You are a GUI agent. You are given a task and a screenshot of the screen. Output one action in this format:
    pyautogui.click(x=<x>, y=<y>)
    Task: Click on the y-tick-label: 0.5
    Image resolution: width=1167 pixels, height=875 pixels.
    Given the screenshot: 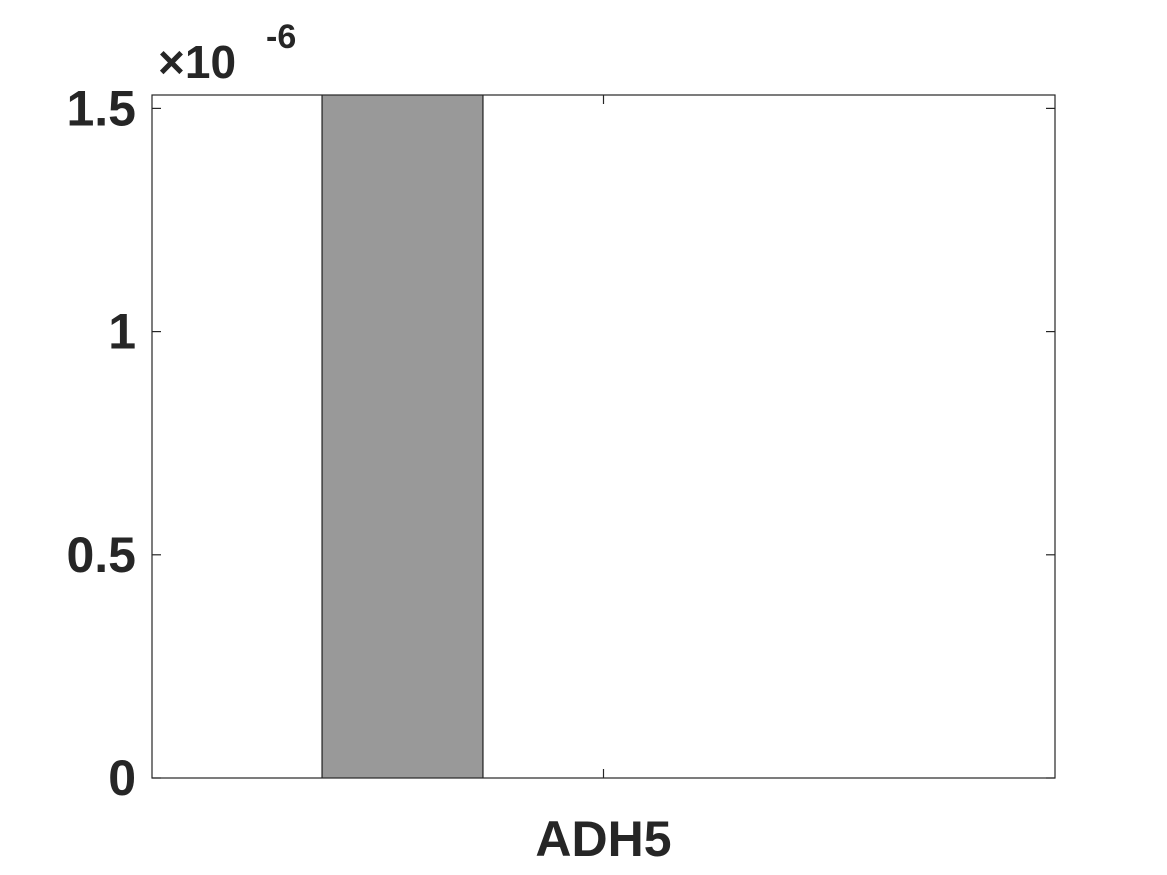 What is the action you would take?
    pyautogui.click(x=101, y=555)
    